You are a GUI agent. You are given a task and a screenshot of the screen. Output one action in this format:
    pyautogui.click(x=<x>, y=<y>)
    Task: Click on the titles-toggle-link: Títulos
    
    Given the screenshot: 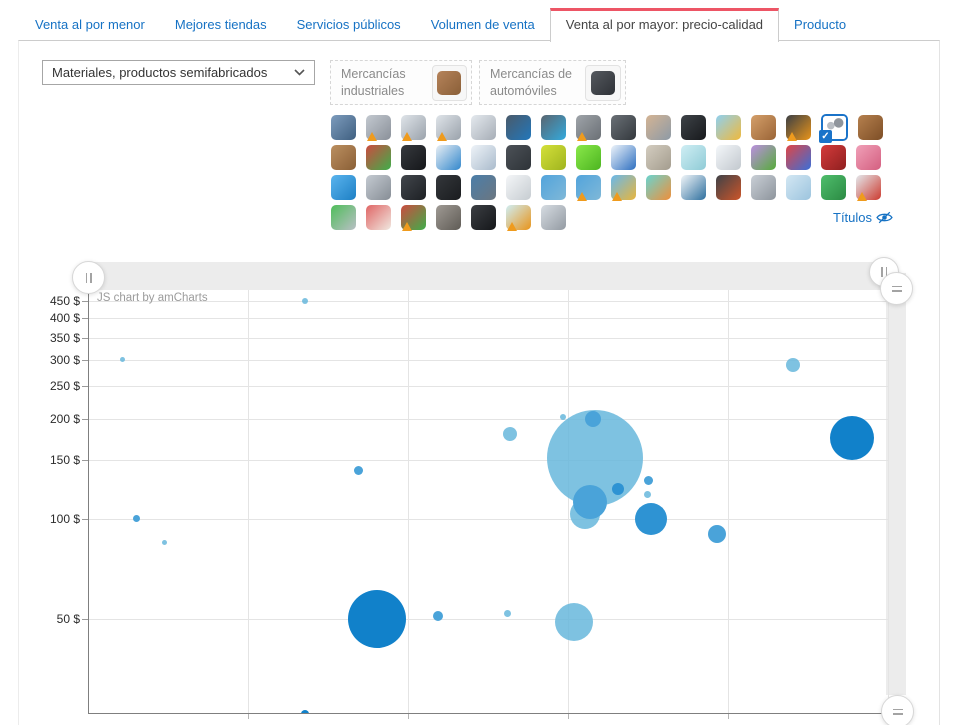 What is the action you would take?
    pyautogui.click(x=863, y=217)
    